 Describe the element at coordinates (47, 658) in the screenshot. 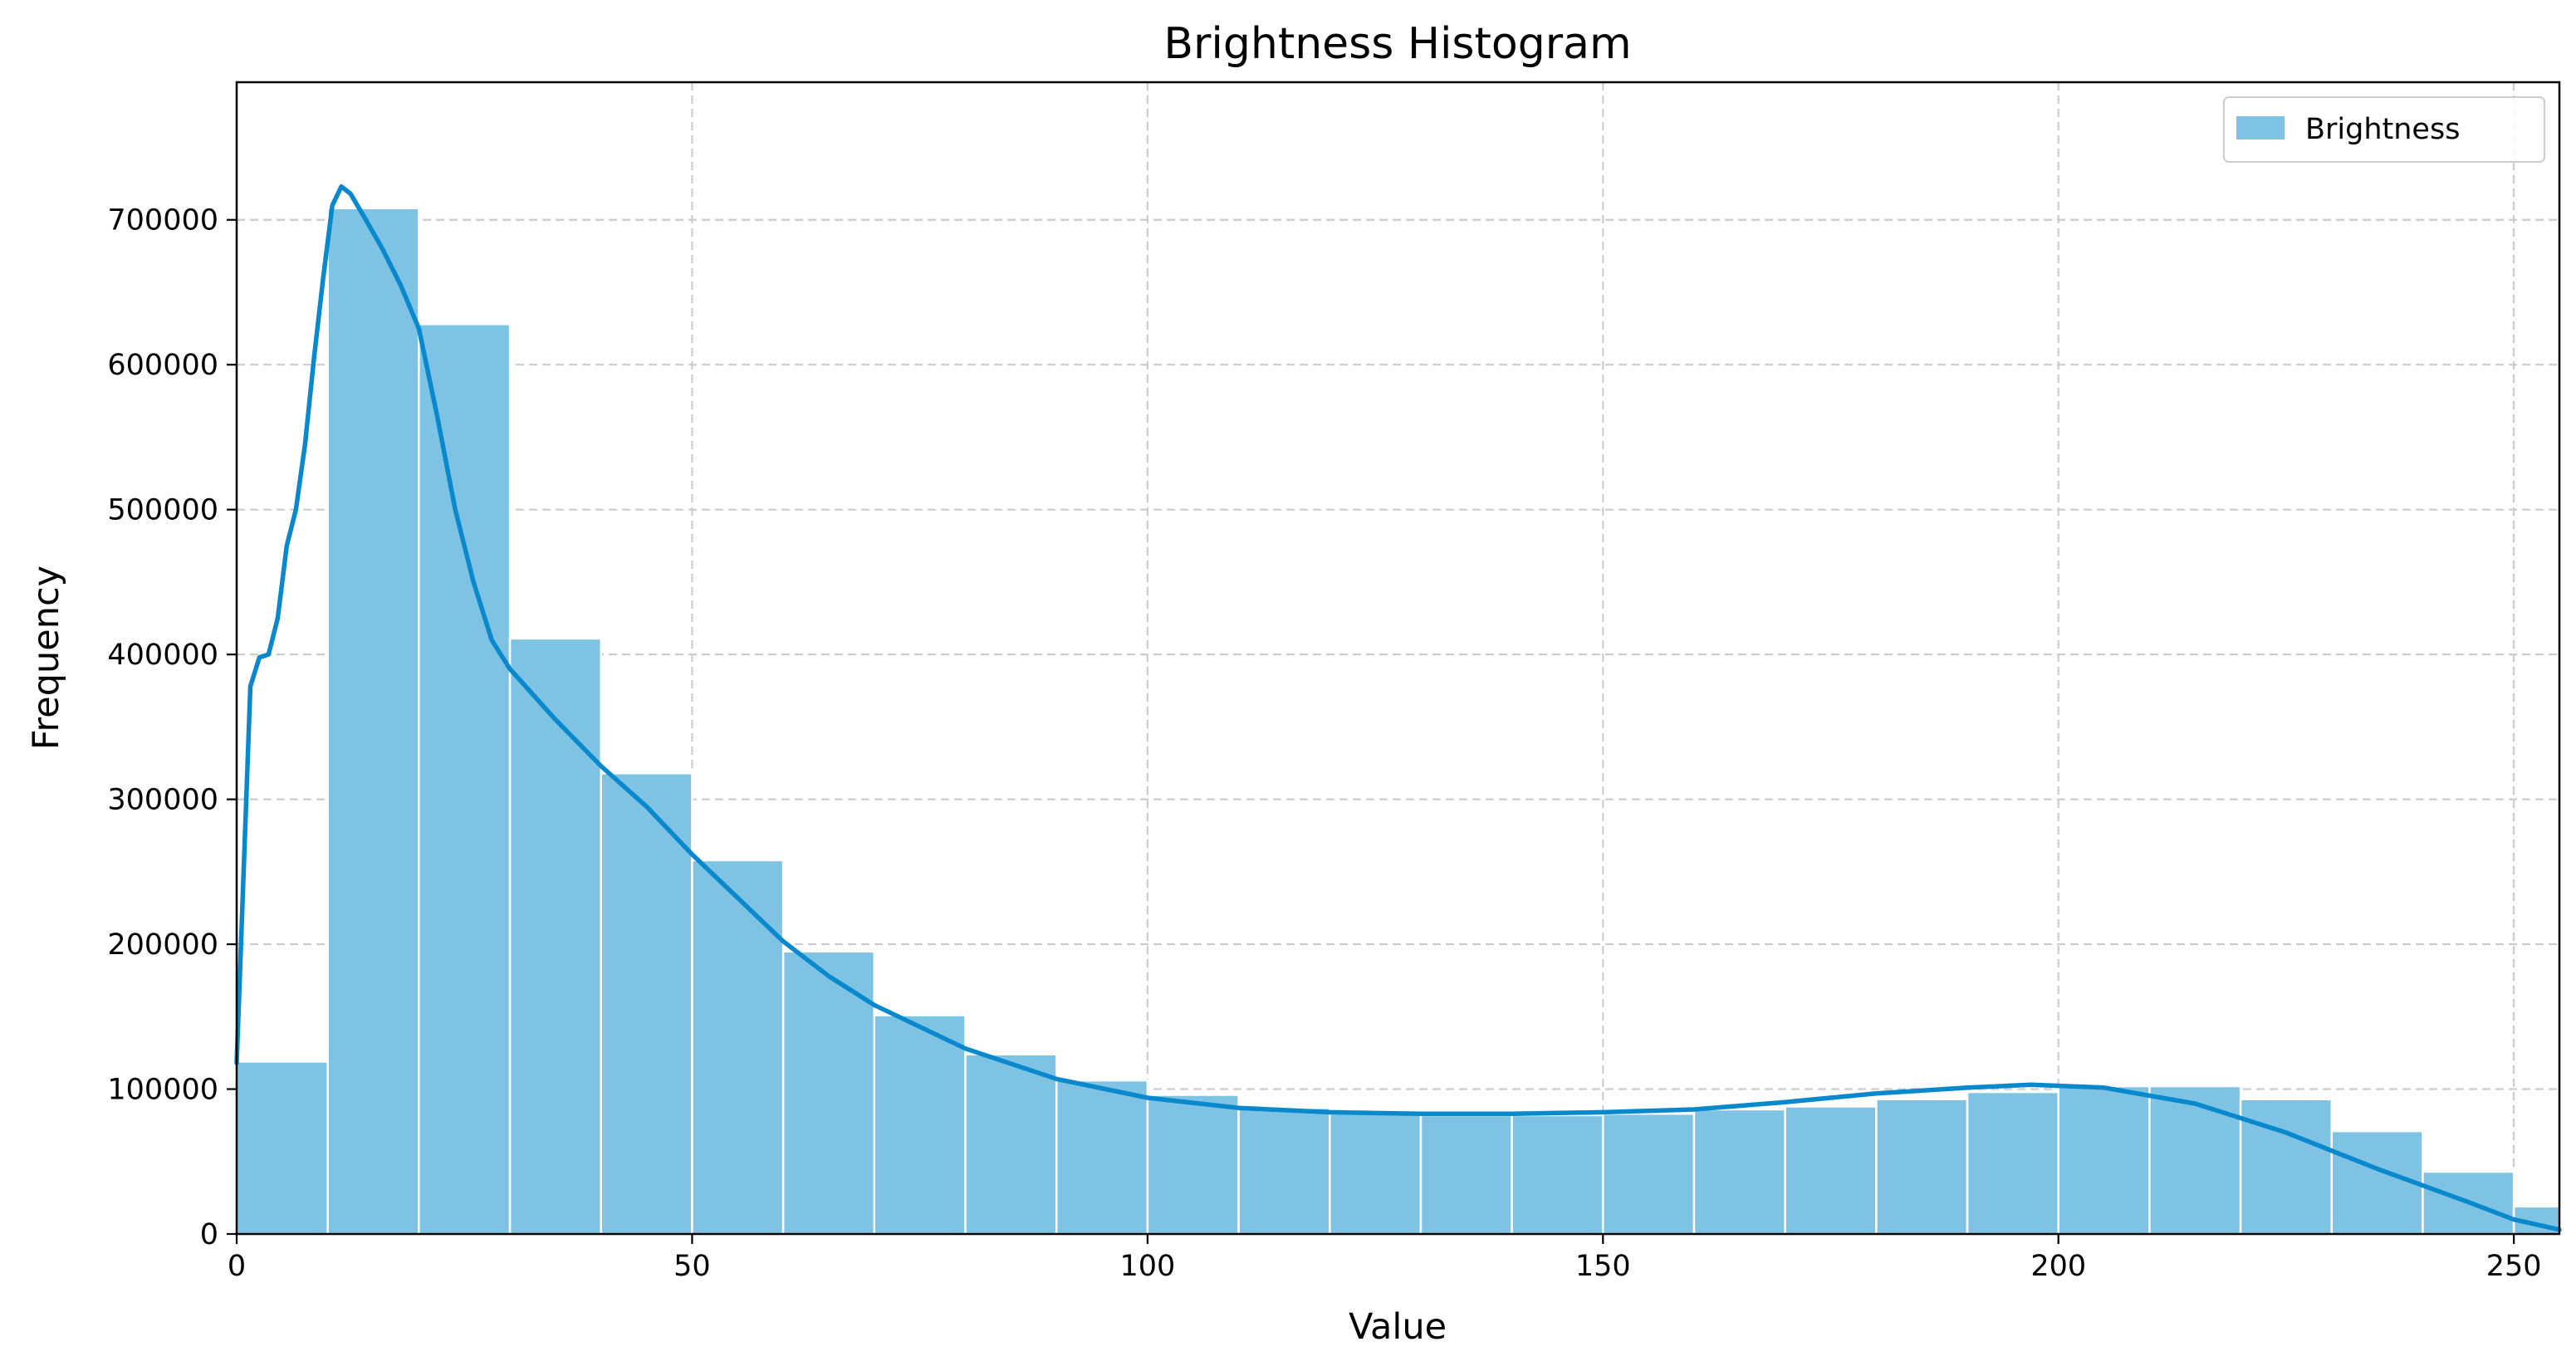

I see `y-axis-label: Frequency` at that location.